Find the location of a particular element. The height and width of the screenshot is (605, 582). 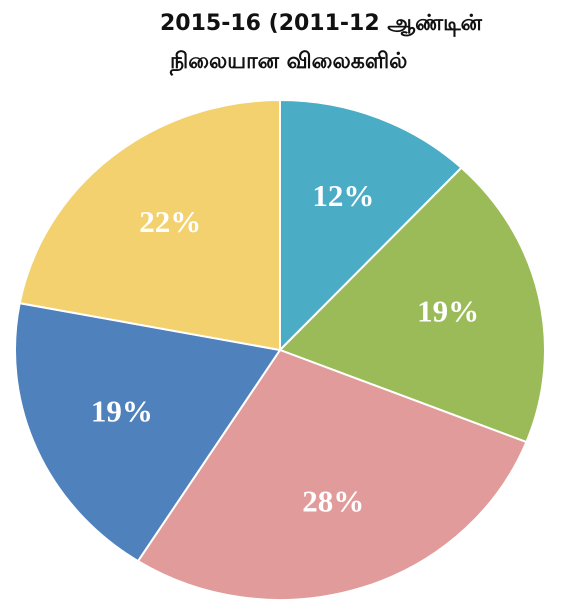

pie-slice is located at coordinates (371, 225).